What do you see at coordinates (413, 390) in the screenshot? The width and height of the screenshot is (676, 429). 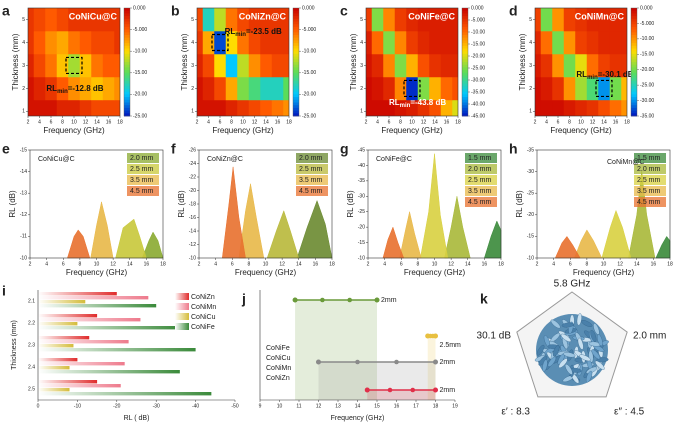 I see `range-dot` at bounding box center [413, 390].